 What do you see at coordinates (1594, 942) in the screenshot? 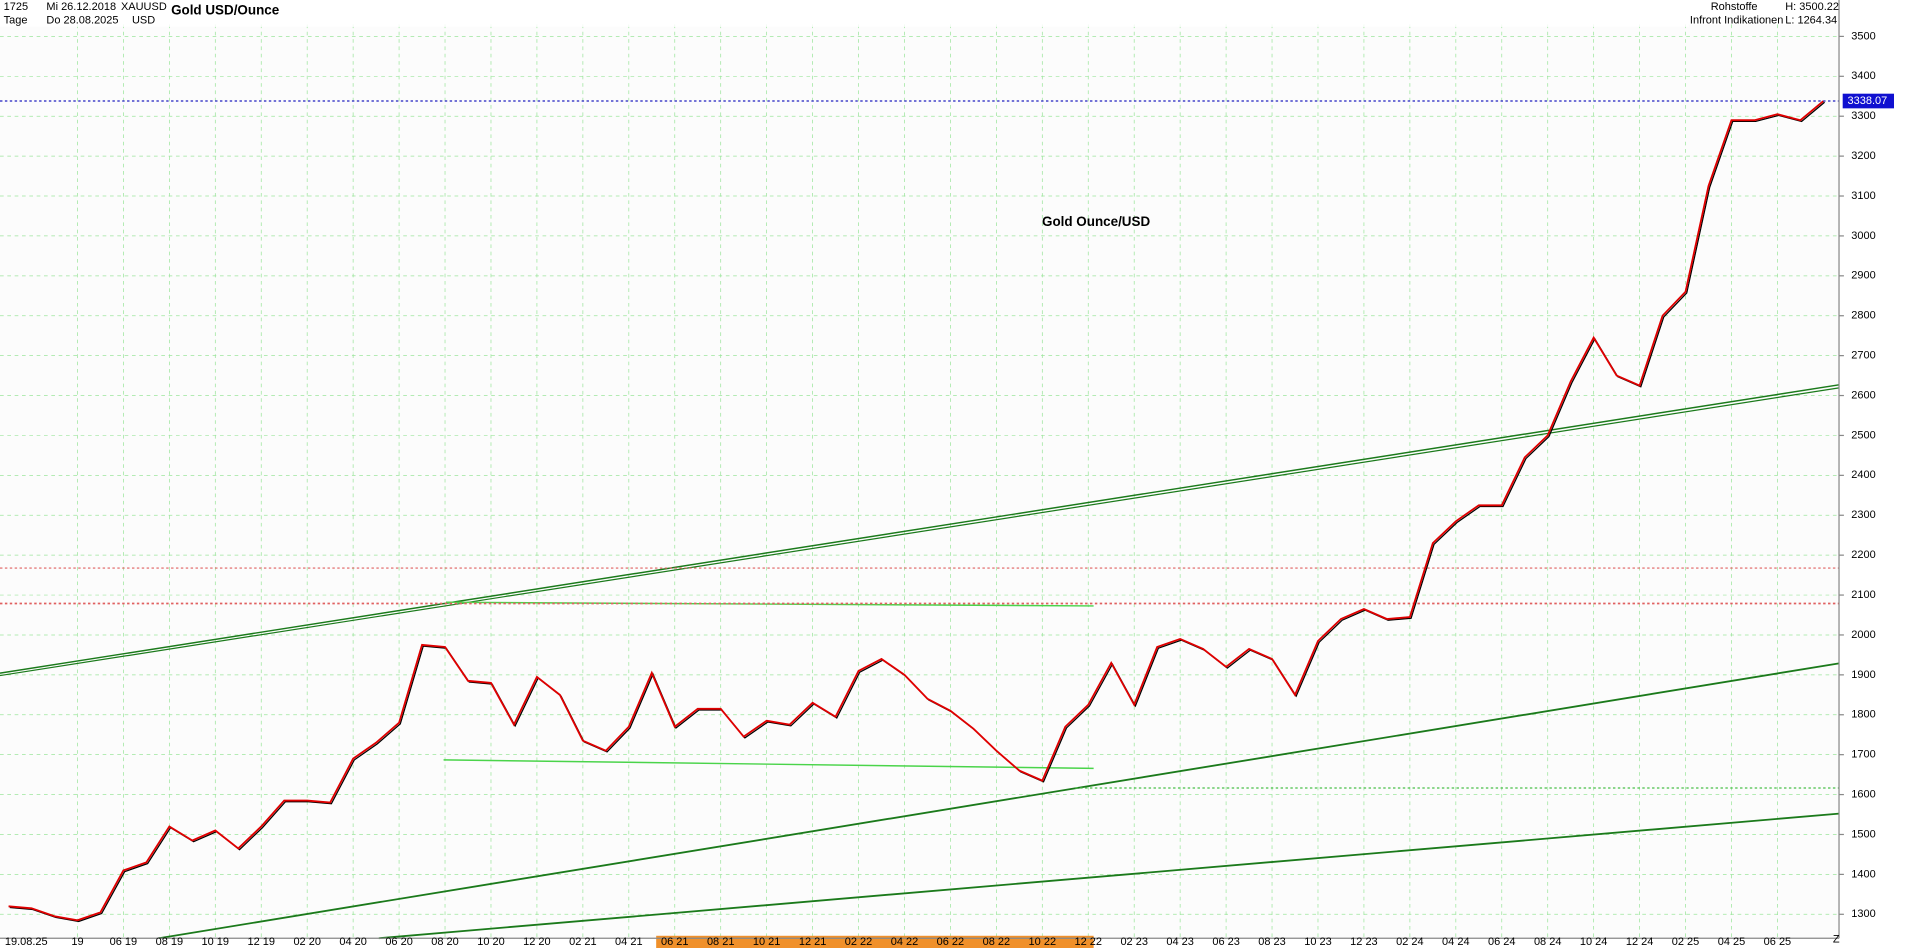
I see `x-tick-label: 10 24` at bounding box center [1594, 942].